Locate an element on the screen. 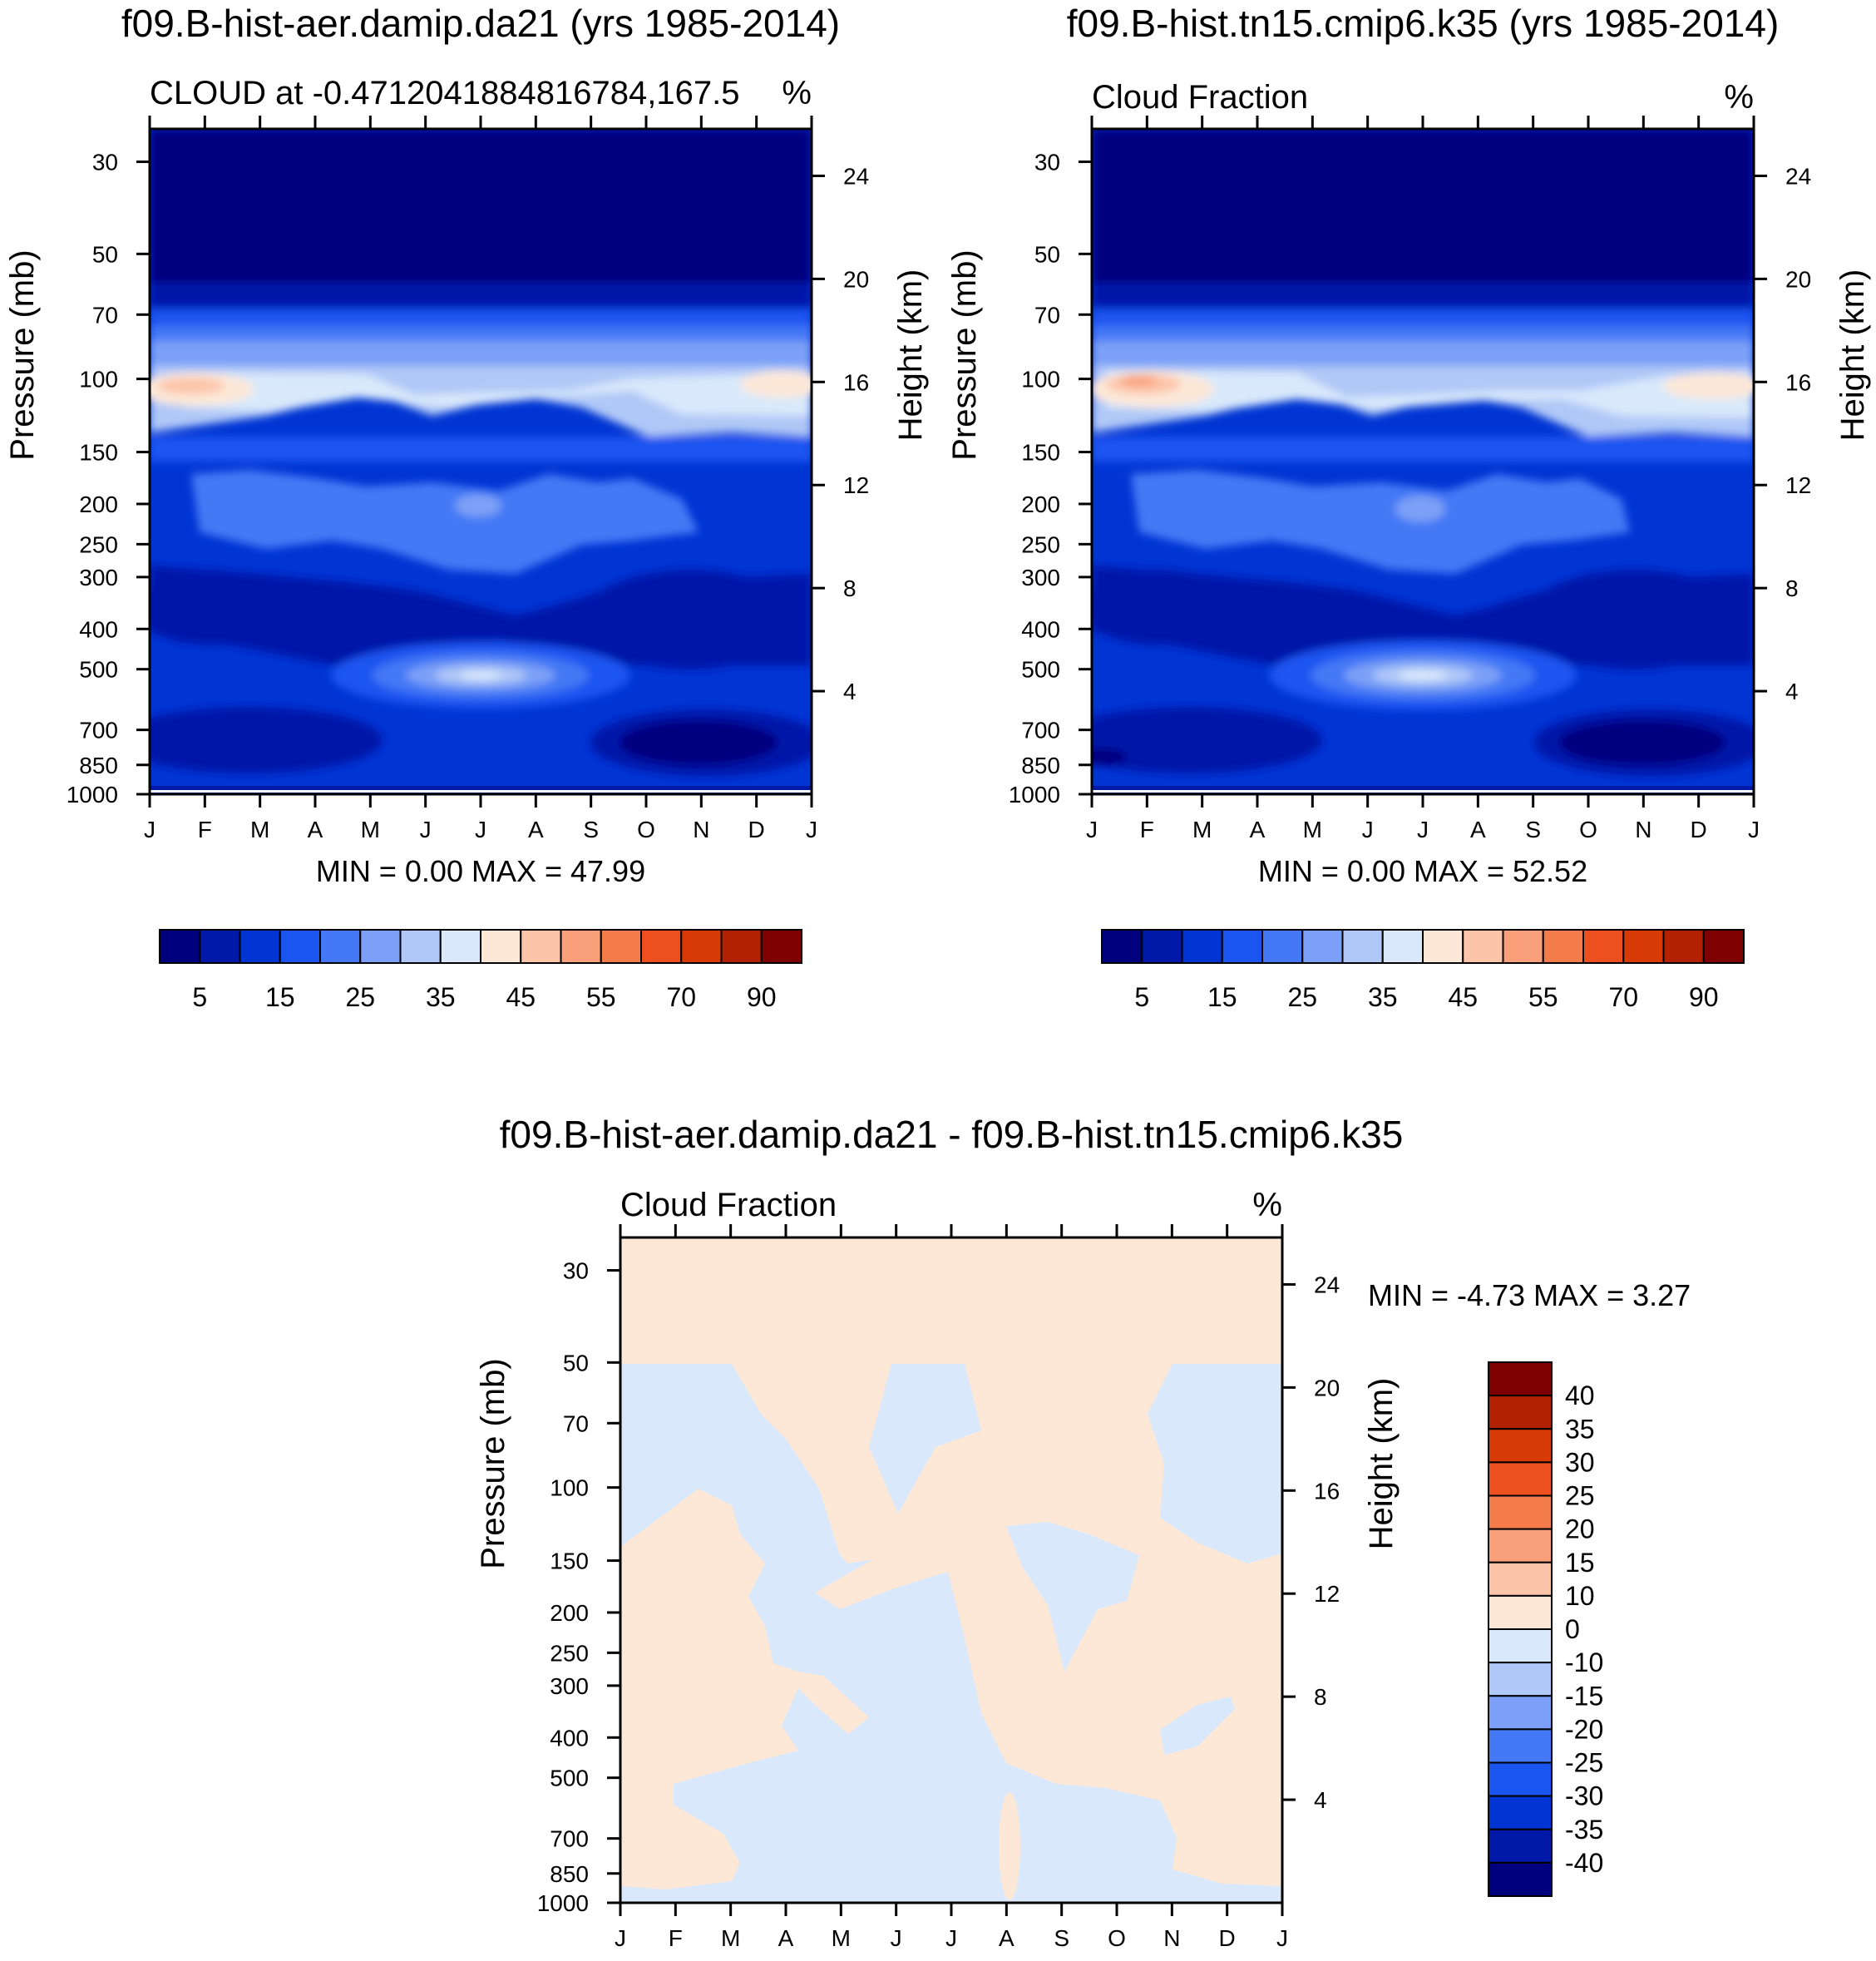  panel-1-subtitle-right: % is located at coordinates (797, 93).